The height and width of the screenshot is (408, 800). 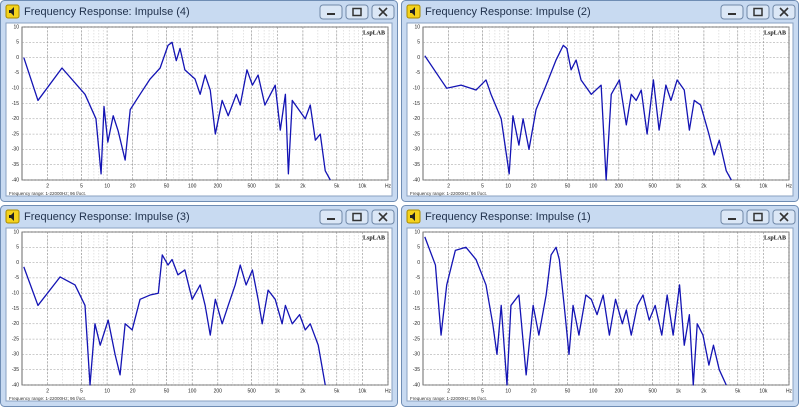 What do you see at coordinates (416, 104) in the screenshot?
I see `y-tick-label: -15` at bounding box center [416, 104].